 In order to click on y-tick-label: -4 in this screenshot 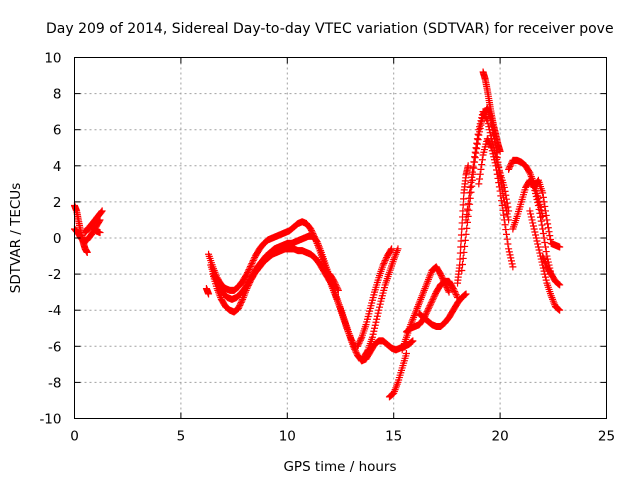, I will do `click(54, 311)`.